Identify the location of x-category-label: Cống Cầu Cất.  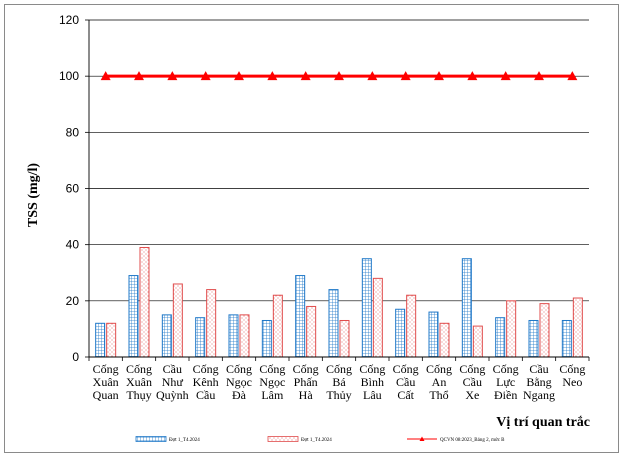
(406, 382).